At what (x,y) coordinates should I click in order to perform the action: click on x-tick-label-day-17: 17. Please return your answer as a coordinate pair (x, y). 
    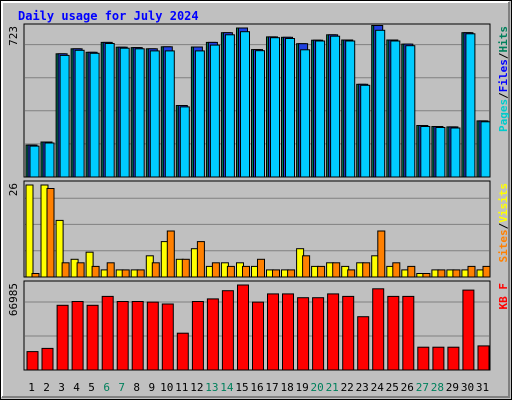
    Looking at the image, I should click on (271, 387).